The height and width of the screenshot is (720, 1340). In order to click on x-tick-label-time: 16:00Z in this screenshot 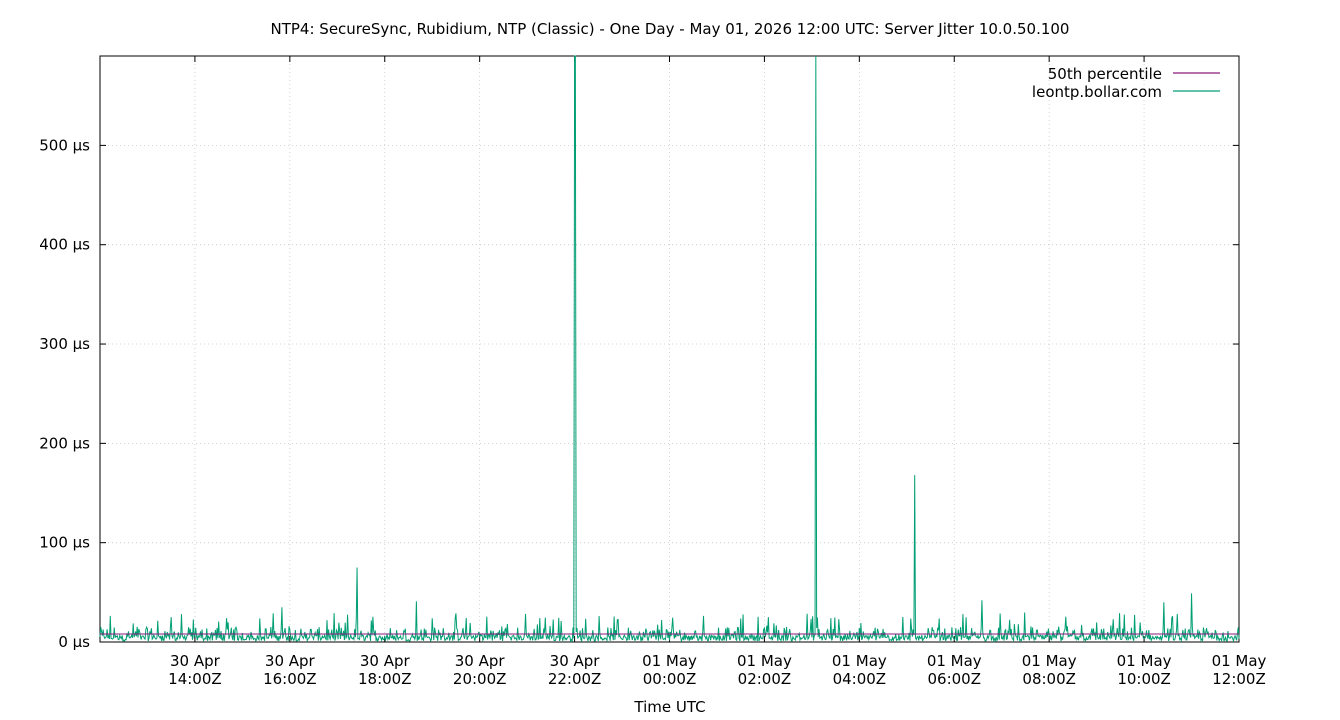, I will do `click(290, 679)`.